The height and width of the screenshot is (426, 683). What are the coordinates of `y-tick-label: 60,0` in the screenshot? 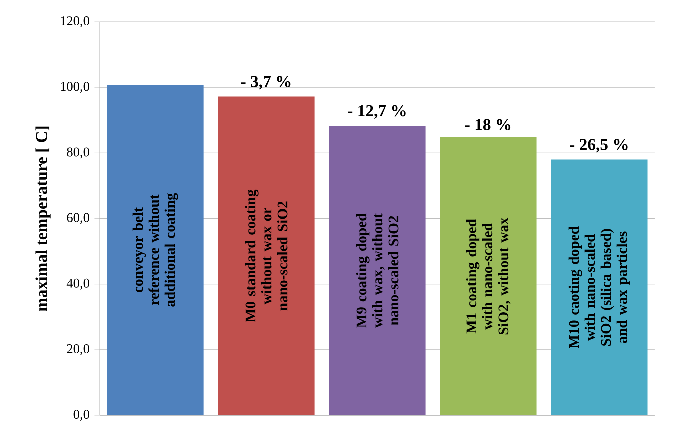 It's located at (78, 219).